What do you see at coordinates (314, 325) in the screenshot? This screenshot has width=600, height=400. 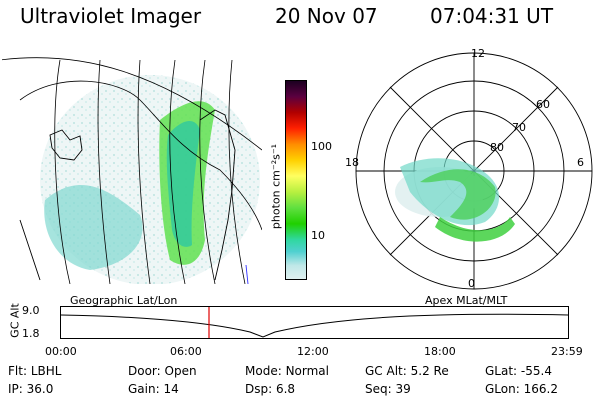 I see `orbit-altitude-line` at bounding box center [314, 325].